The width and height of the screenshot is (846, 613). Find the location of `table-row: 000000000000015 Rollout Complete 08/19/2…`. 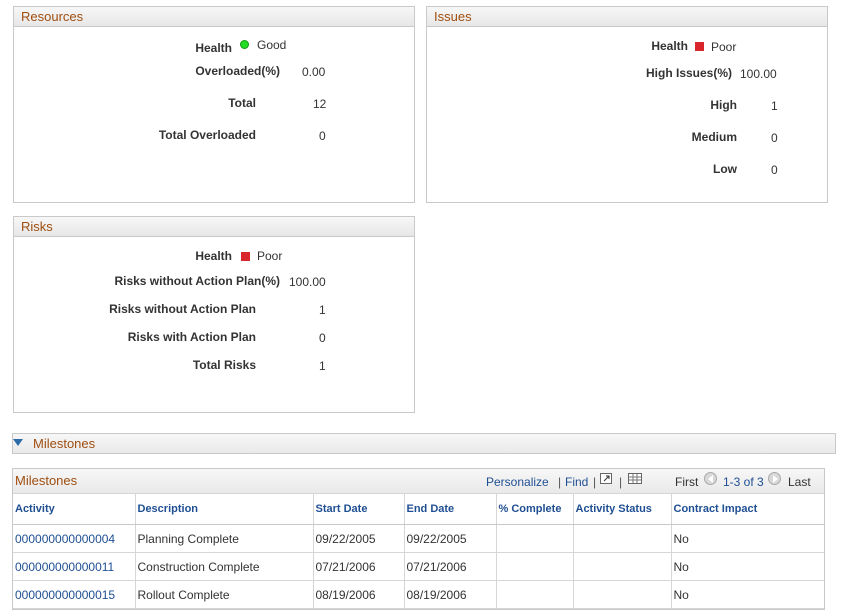

table-row: 000000000000015 Rollout Complete 08/19/2… is located at coordinates (418, 594).